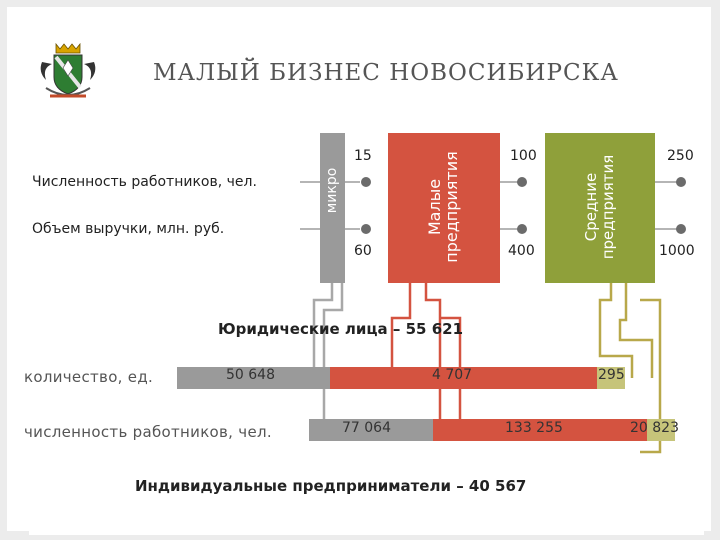 This screenshot has width=720, height=540. What do you see at coordinates (89, 377) in the screenshot?
I see `count-row-label: количество, ед.` at bounding box center [89, 377].